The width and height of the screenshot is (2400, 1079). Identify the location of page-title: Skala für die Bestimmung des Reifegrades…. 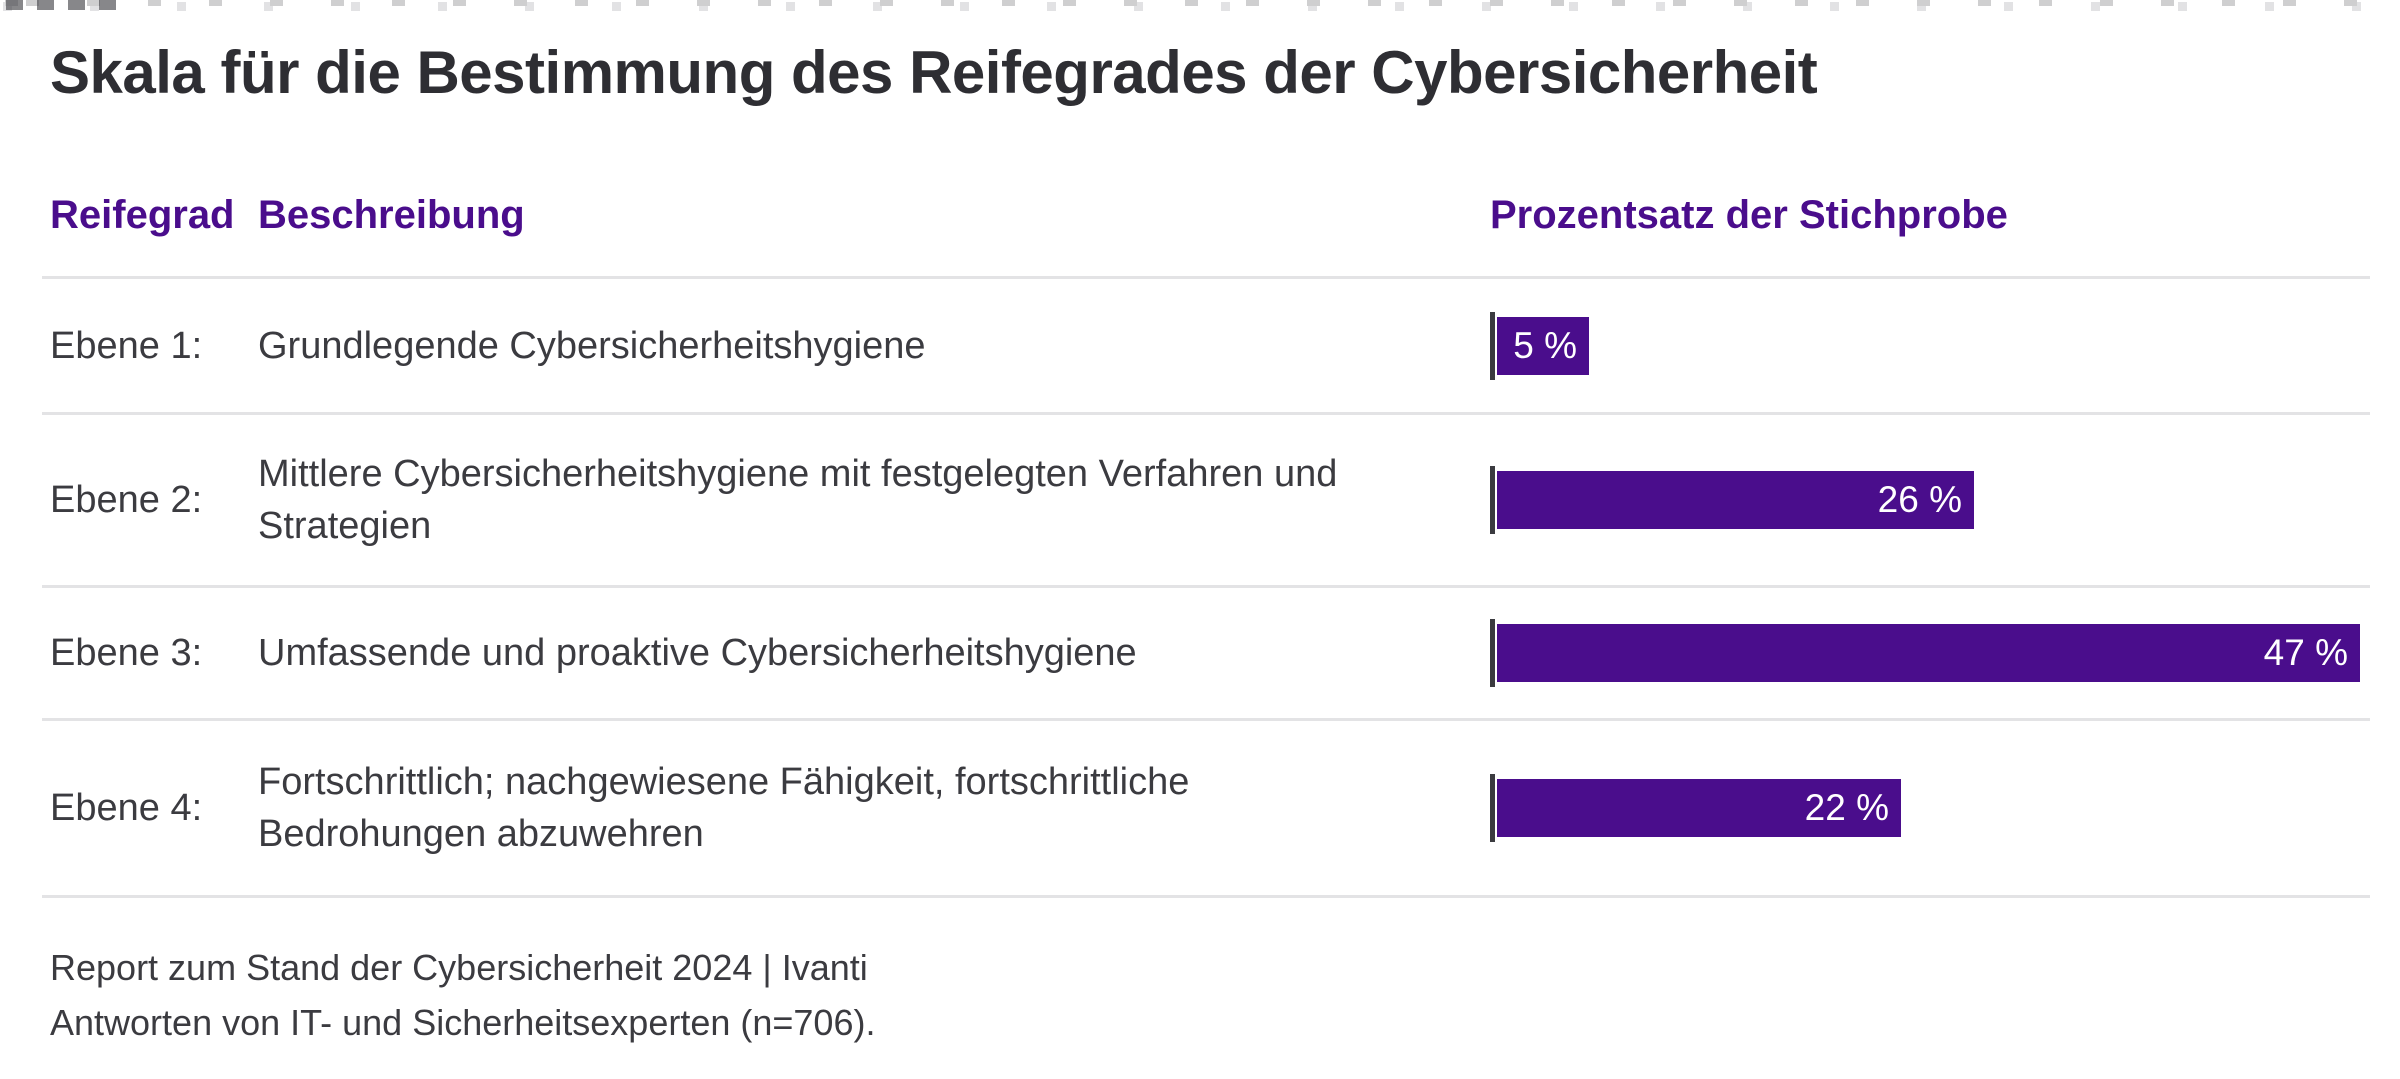
(934, 72).